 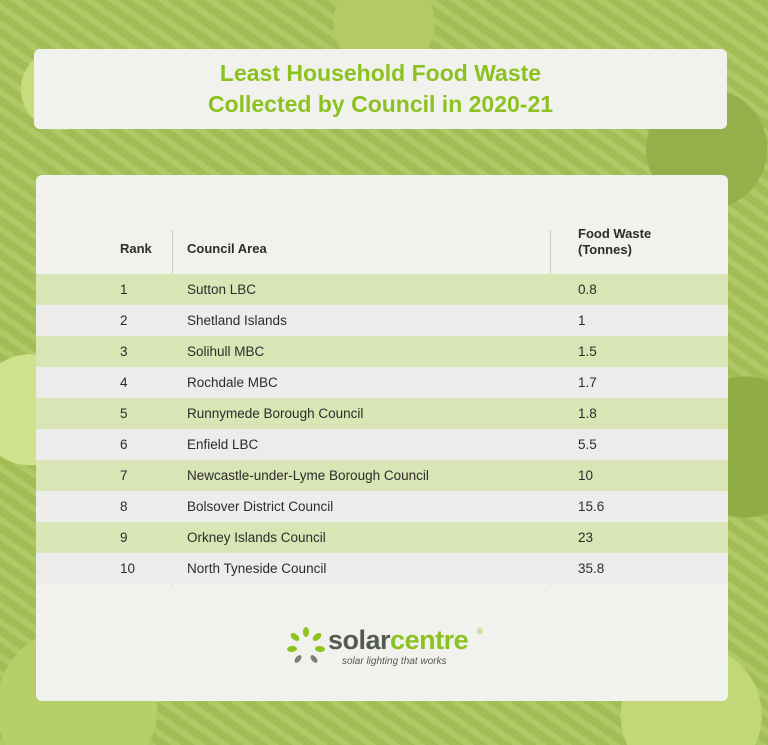 What do you see at coordinates (591, 506) in the screenshot?
I see `food-waste-cell: 15.6` at bounding box center [591, 506].